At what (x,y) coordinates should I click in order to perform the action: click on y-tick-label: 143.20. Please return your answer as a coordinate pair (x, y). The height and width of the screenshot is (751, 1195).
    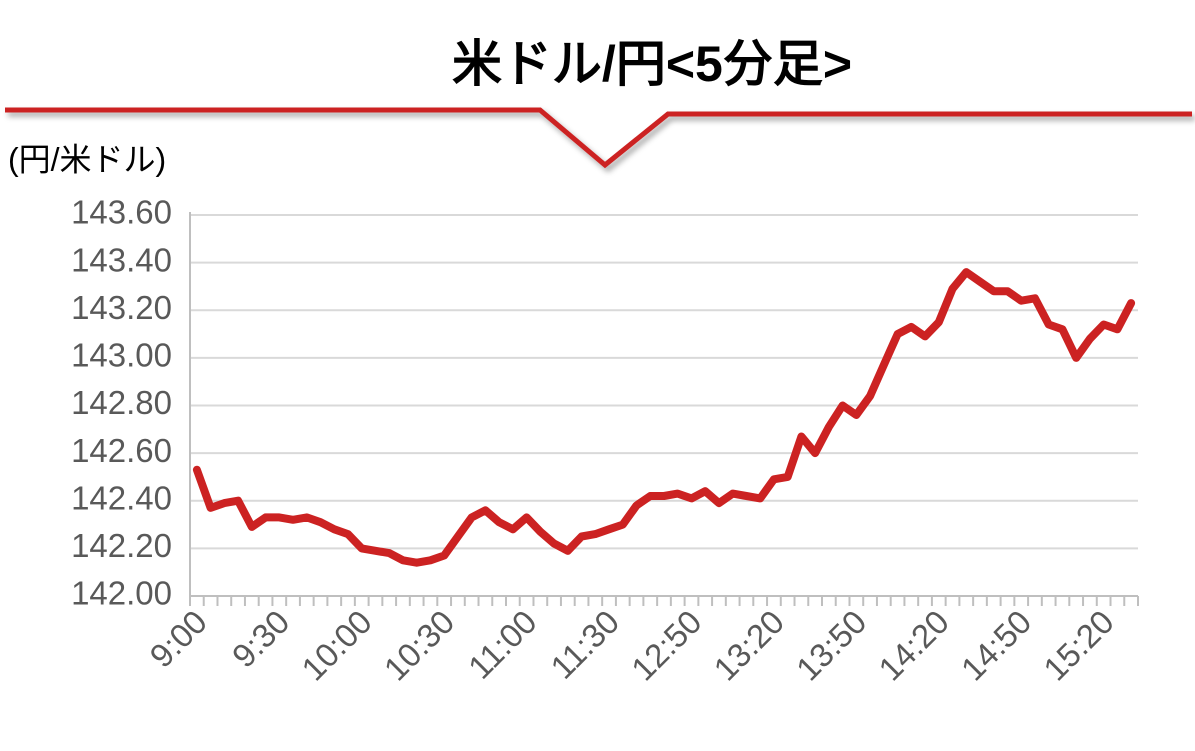
    Looking at the image, I should click on (121, 307).